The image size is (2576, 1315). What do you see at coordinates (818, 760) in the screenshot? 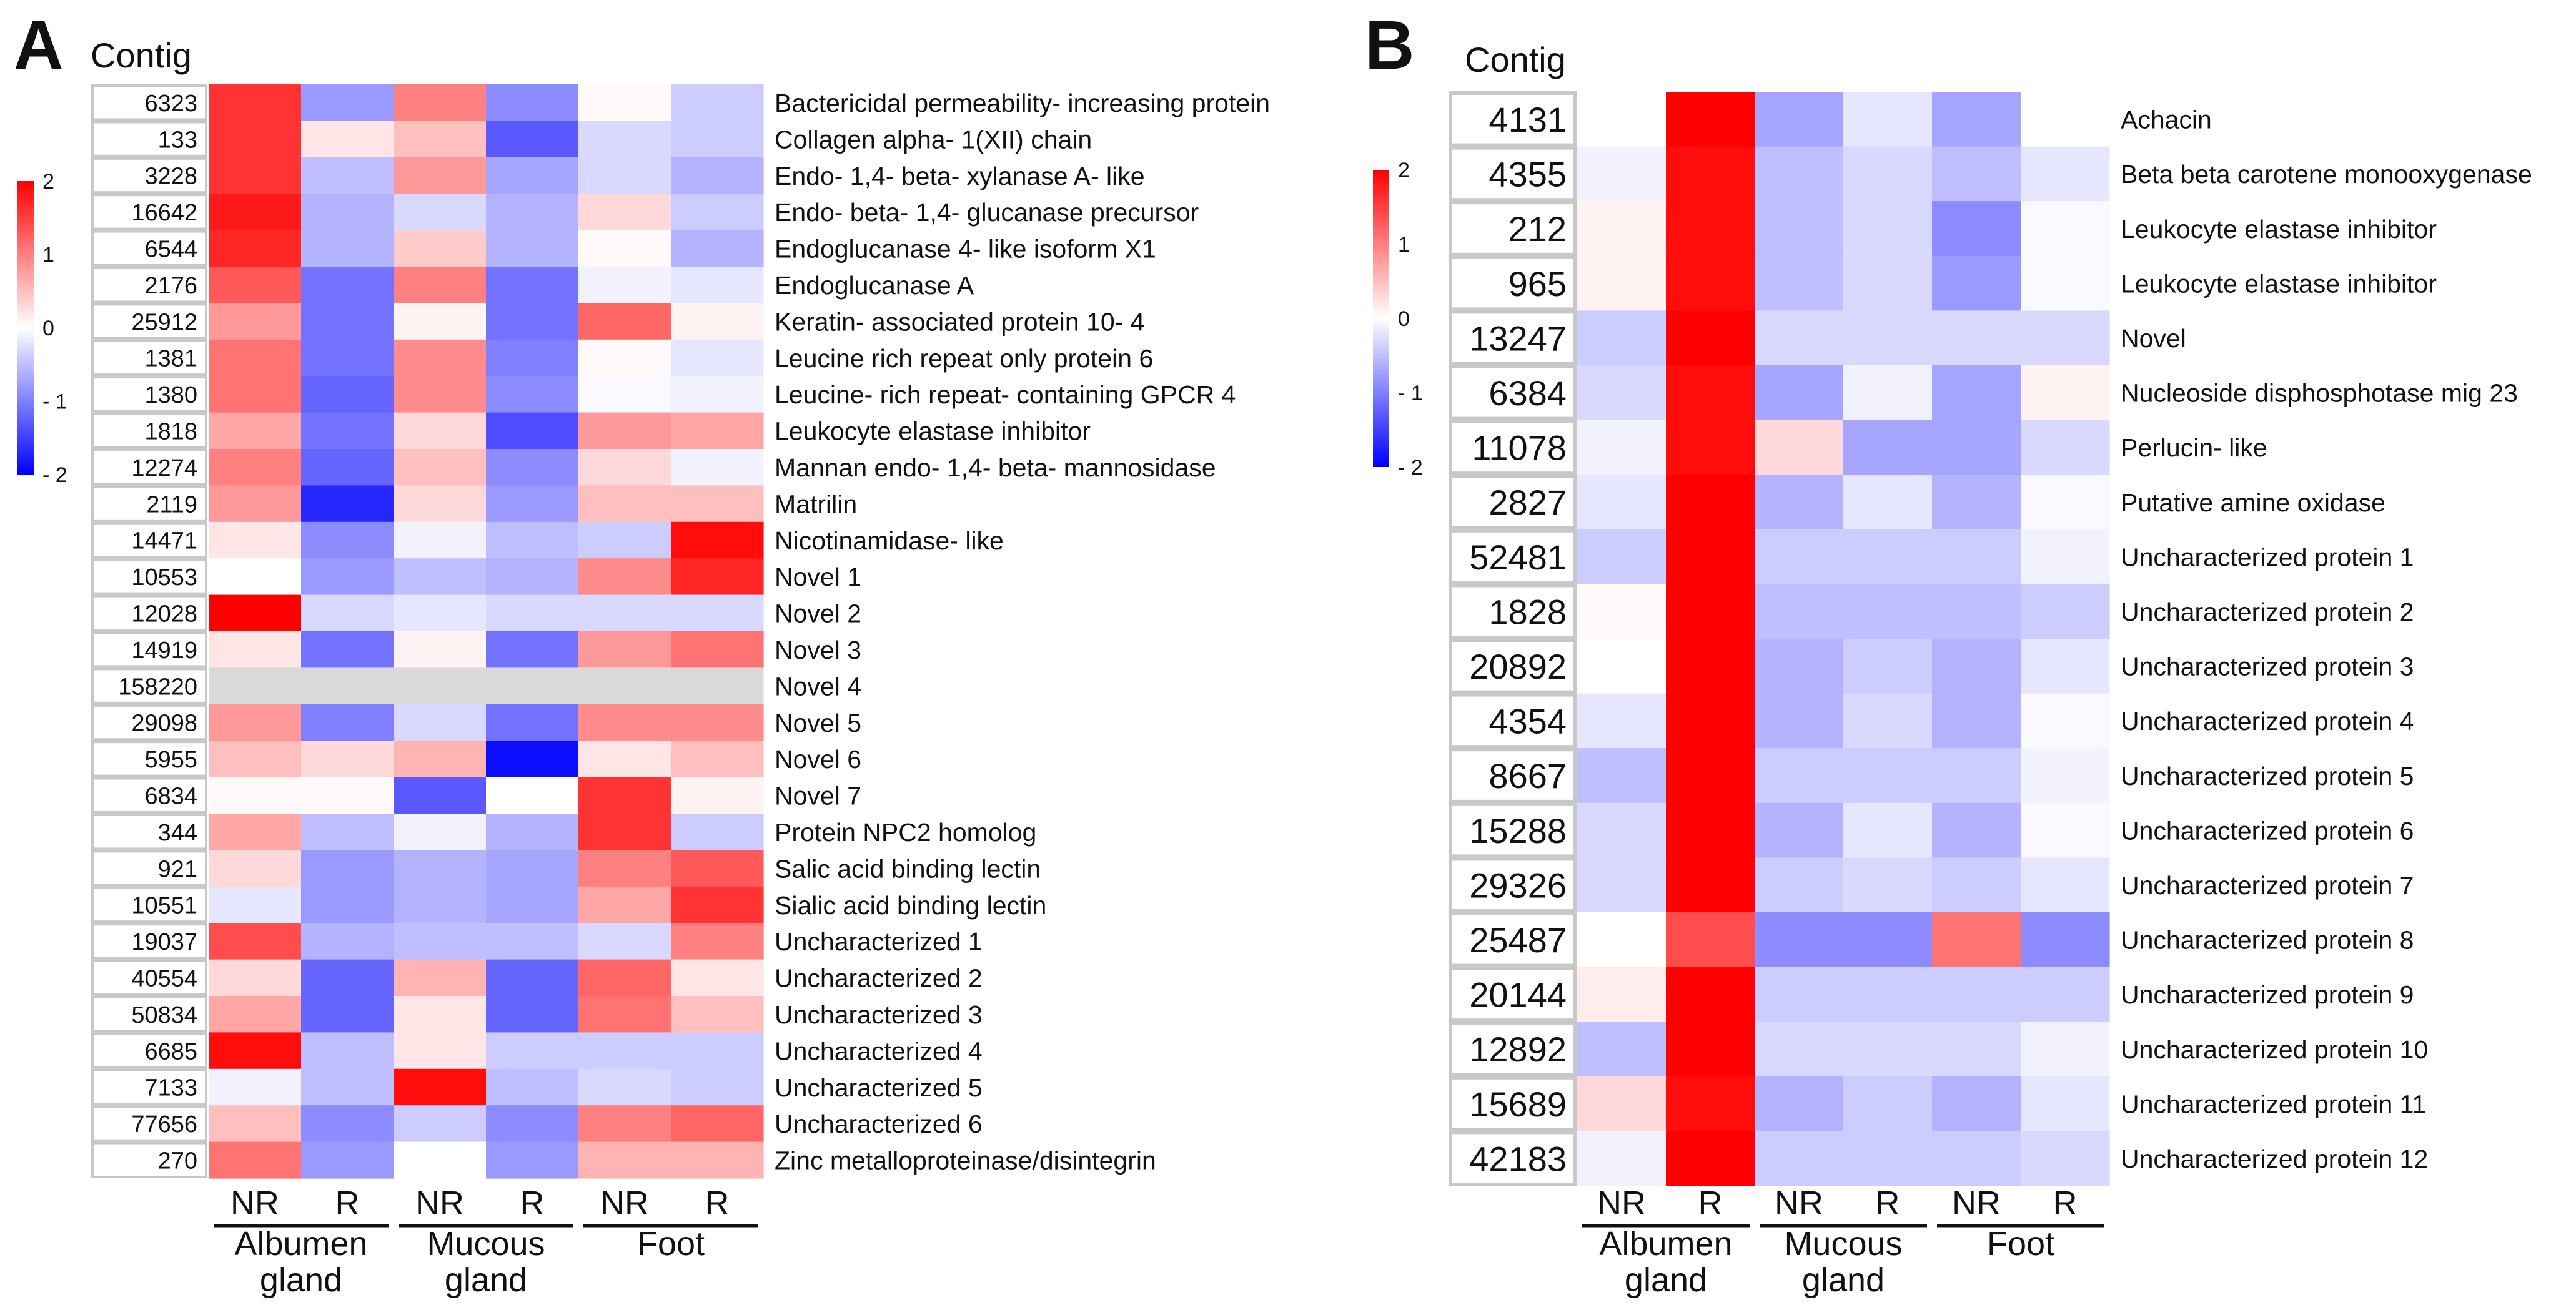
I see `row-label: Novel 6` at bounding box center [818, 760].